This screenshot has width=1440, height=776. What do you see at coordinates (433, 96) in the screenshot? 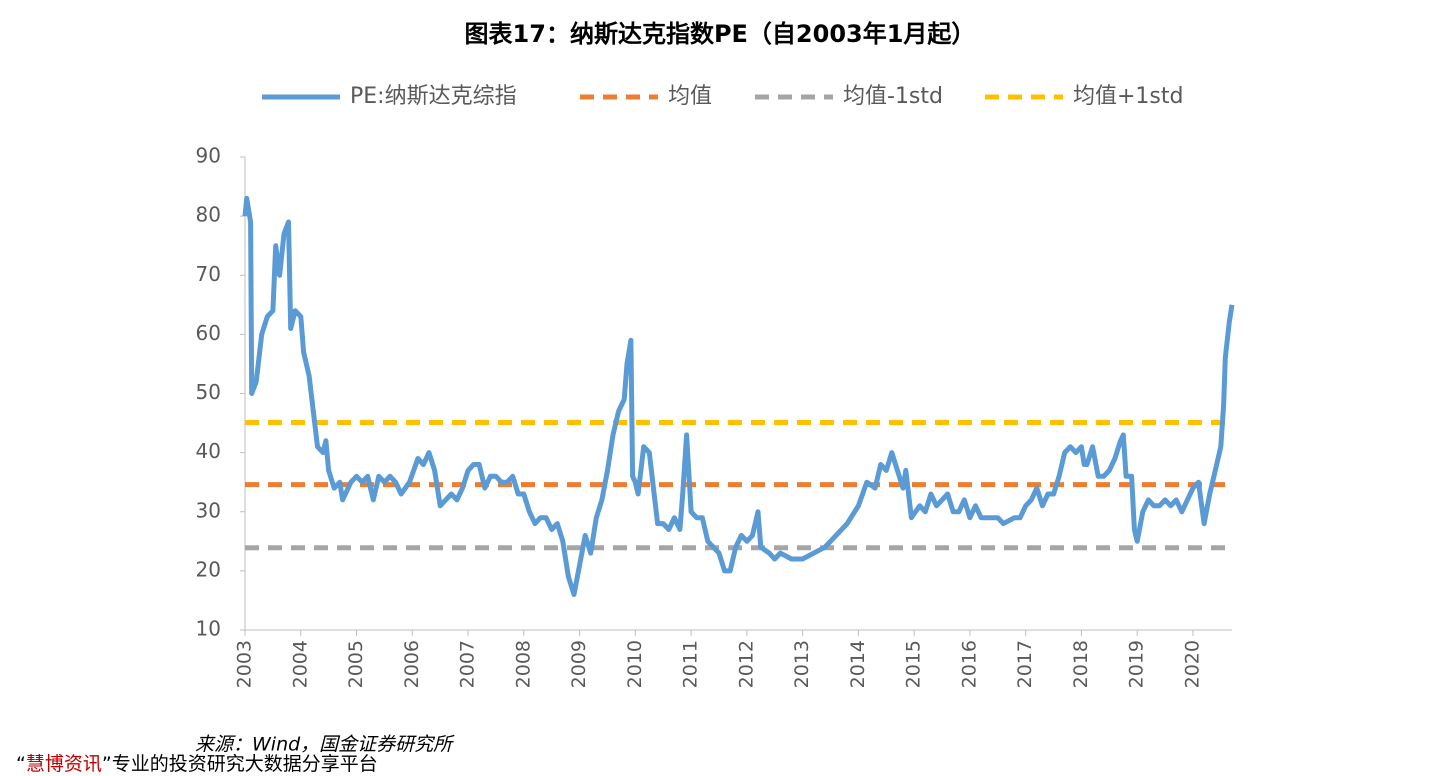
I see `legend-label: PE:纳斯达克综指` at bounding box center [433, 96].